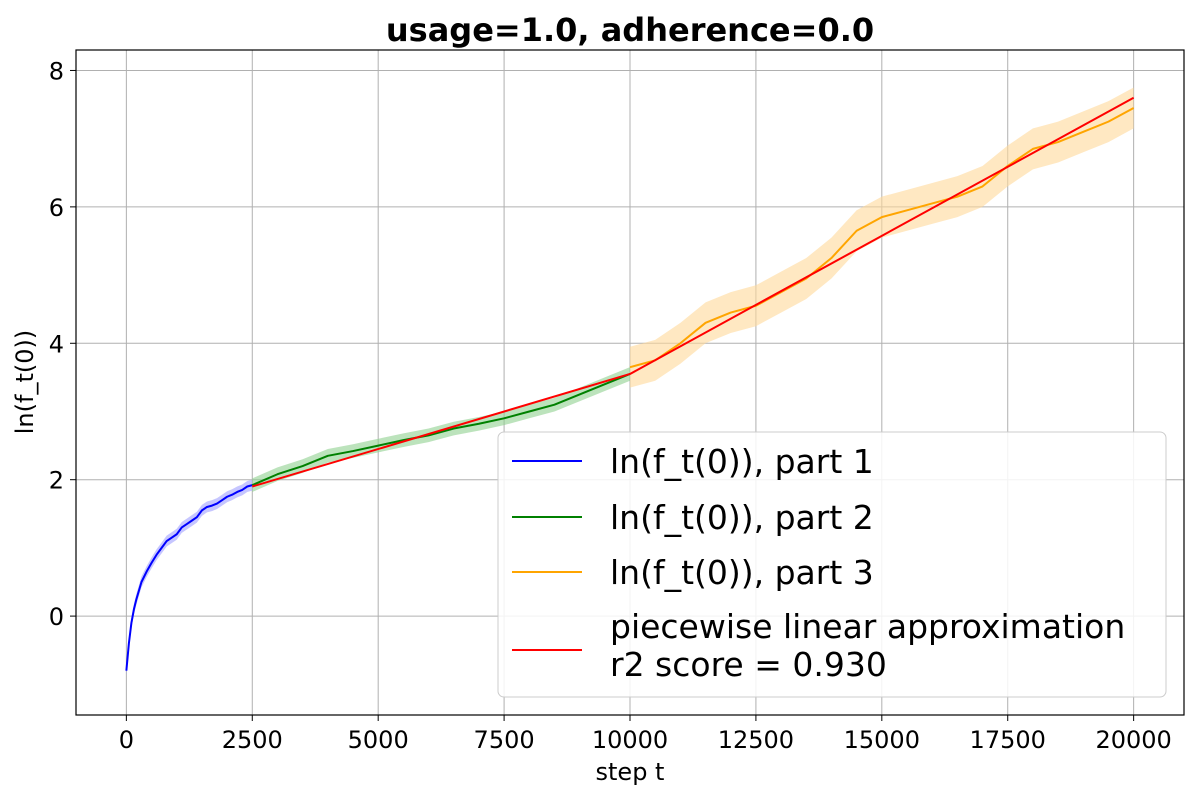 The image size is (1200, 800). What do you see at coordinates (56, 208) in the screenshot?
I see `y-tick-label: 6` at bounding box center [56, 208].